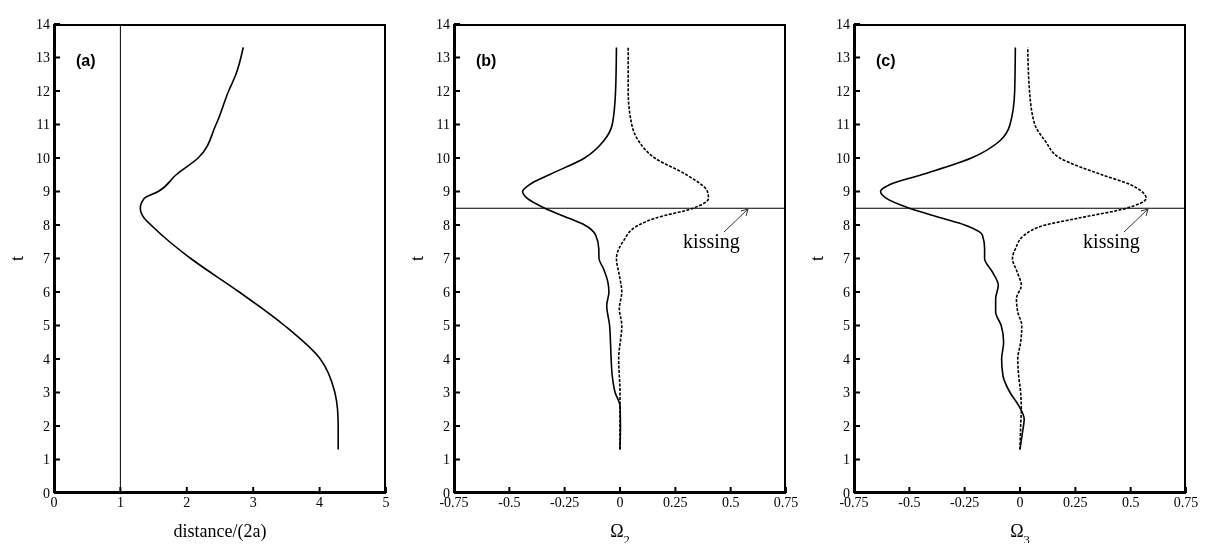 Image resolution: width=1216 pixels, height=549 pixels. I want to click on x-tick-label: 4, so click(320, 502).